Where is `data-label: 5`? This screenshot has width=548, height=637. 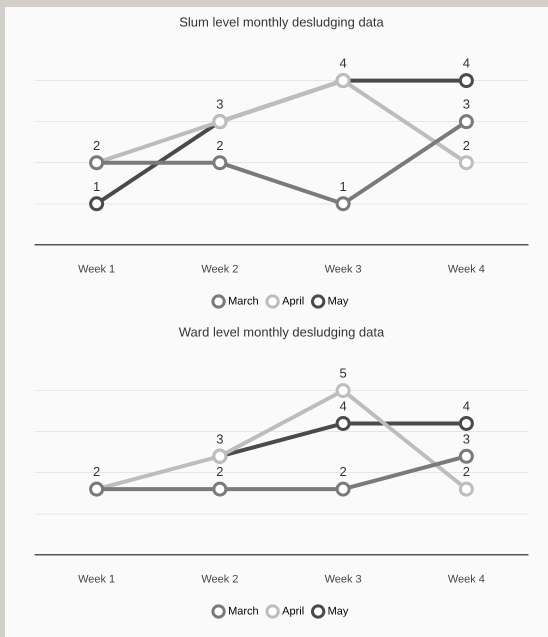
data-label: 5 is located at coordinates (343, 373).